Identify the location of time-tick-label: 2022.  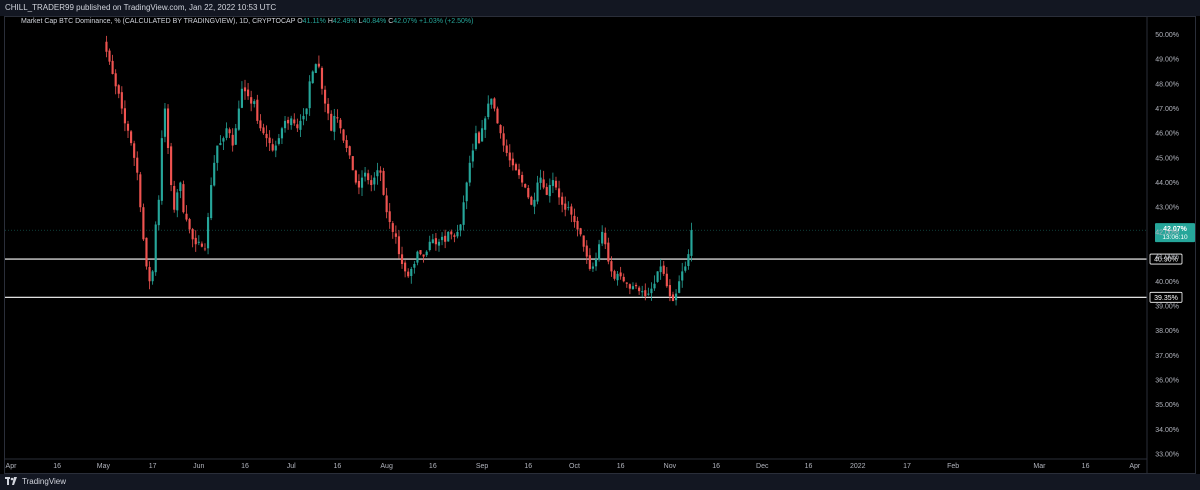
(858, 466).